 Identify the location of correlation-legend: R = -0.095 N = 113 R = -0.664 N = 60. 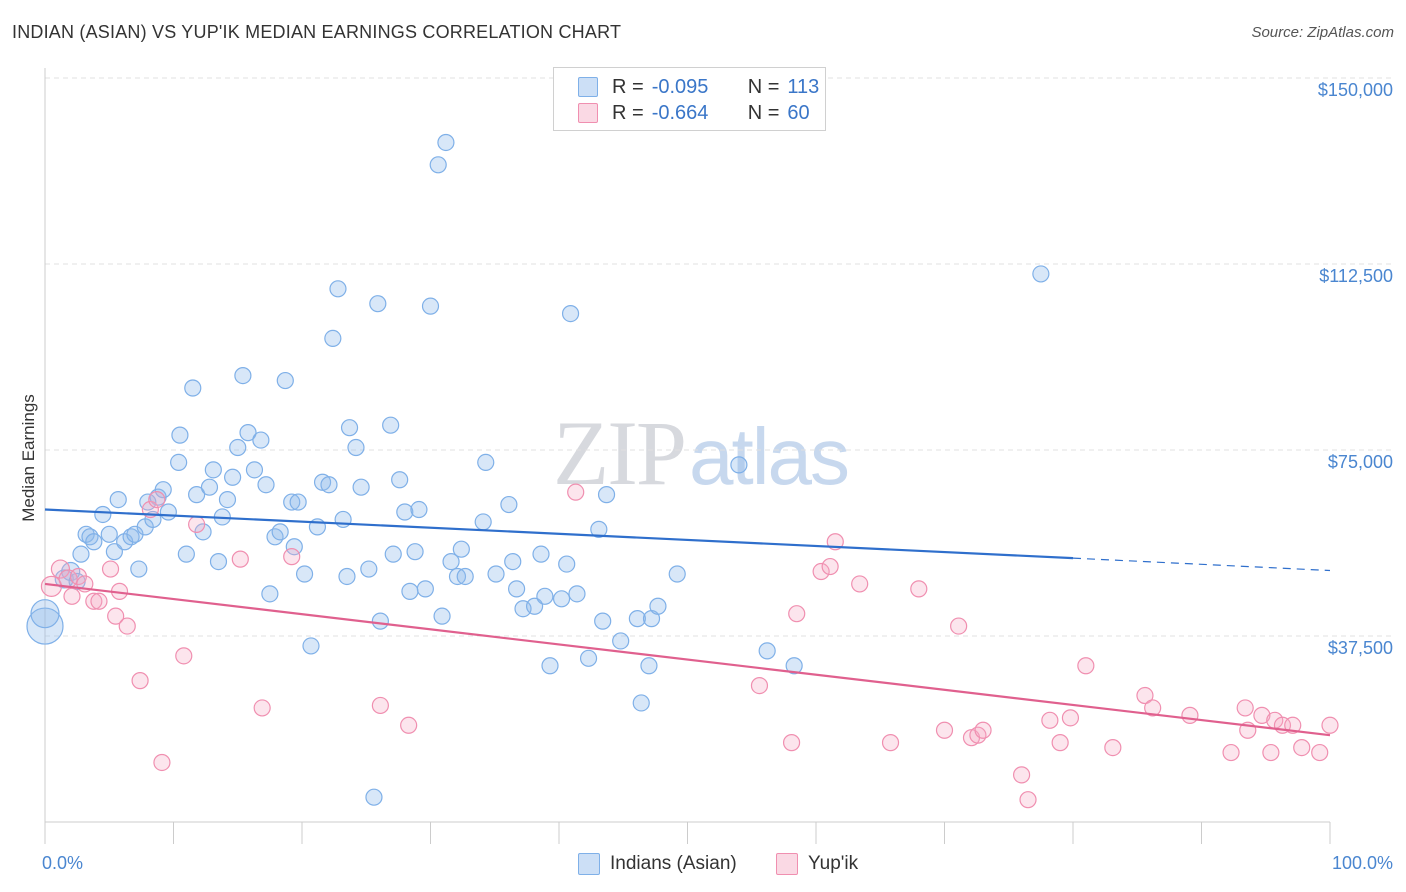
(689, 99).